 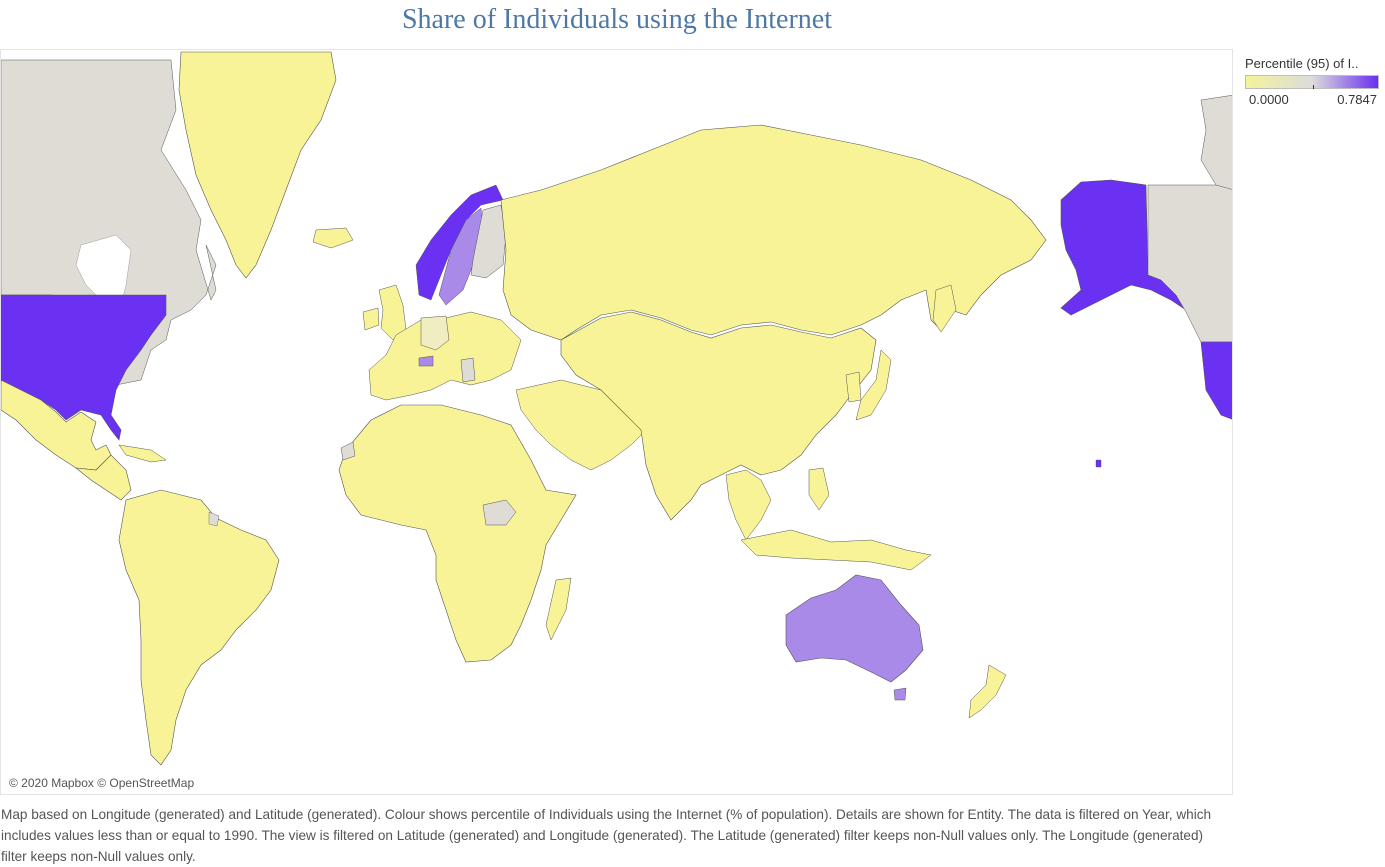 I want to click on region-germany, so click(x=435, y=333).